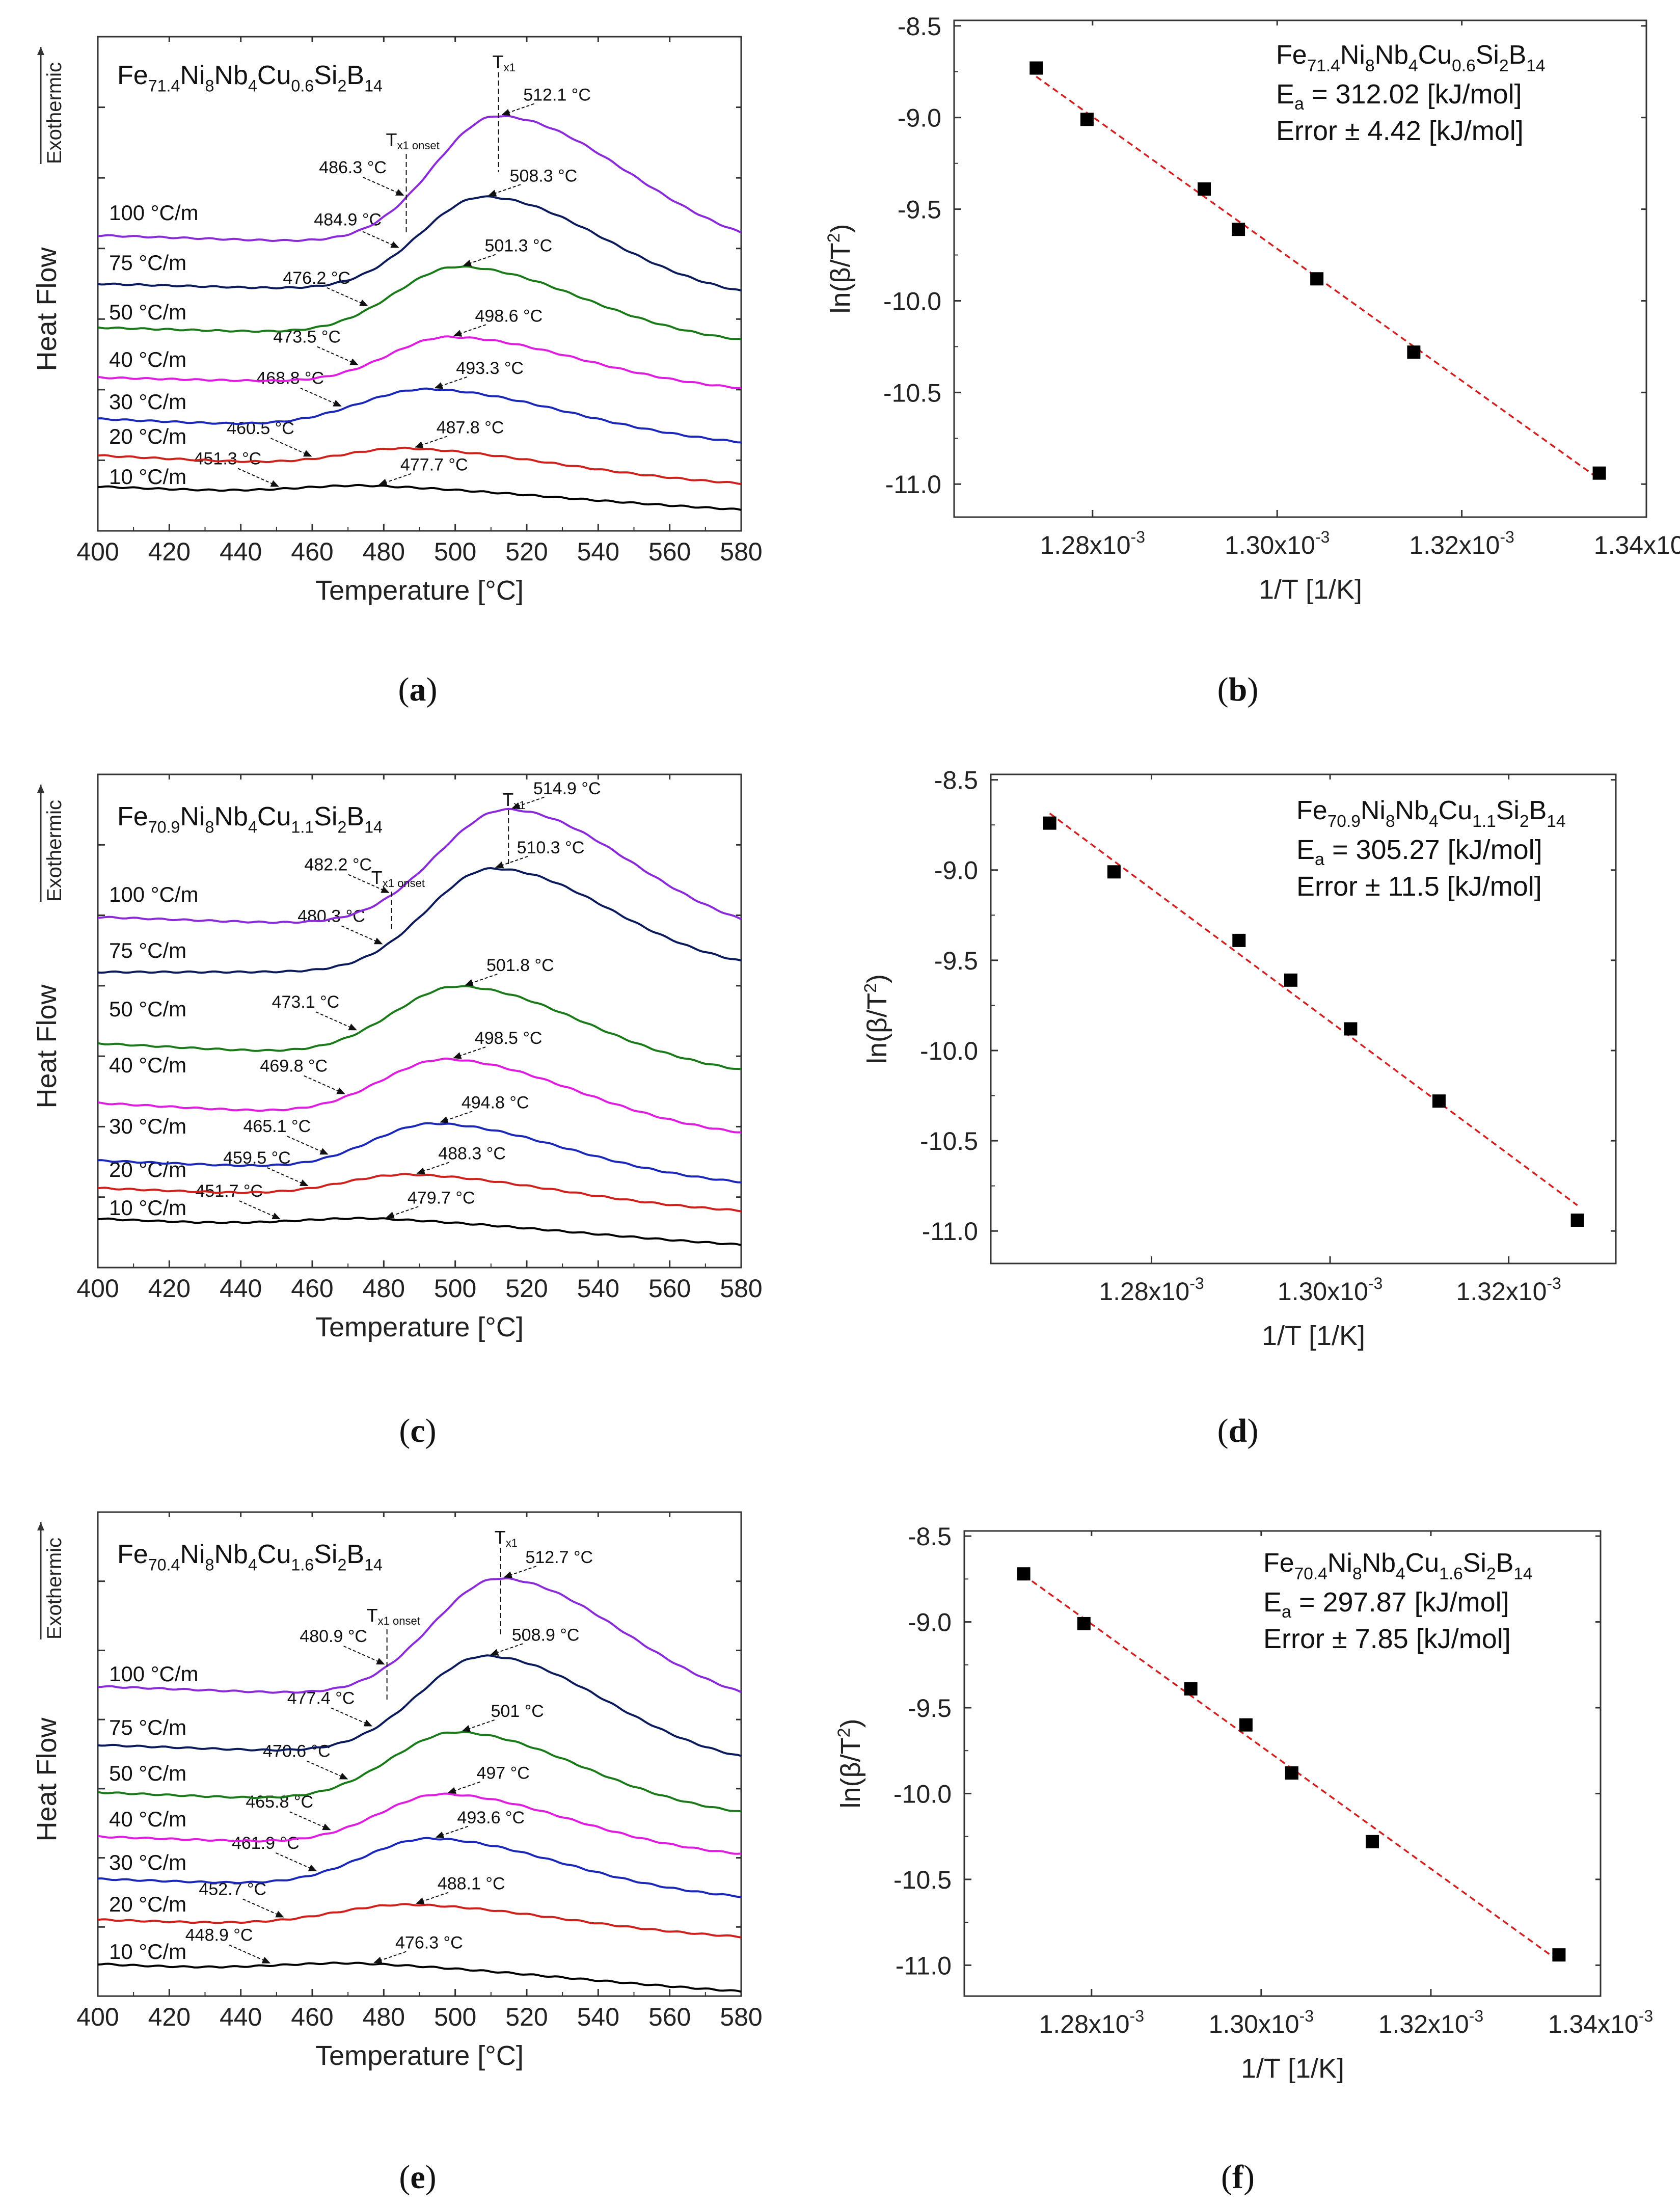  I want to click on peak-value: 493.3 °C, so click(490, 369).